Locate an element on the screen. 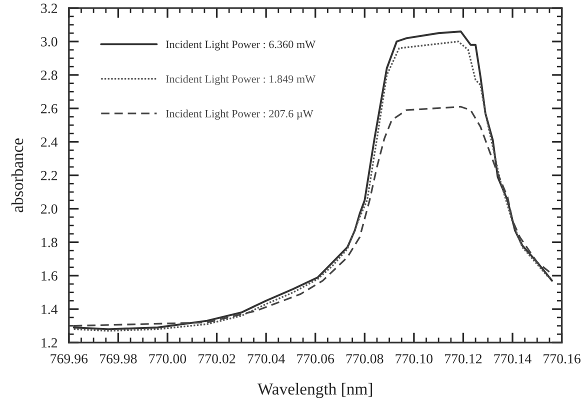  x-tick-label: 769.98 is located at coordinates (118, 359).